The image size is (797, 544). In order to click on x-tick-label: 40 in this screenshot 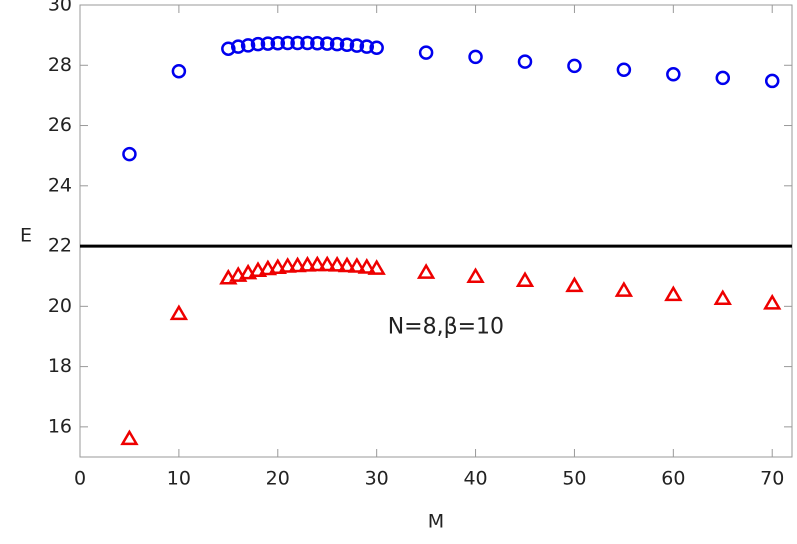, I will do `click(475, 479)`.